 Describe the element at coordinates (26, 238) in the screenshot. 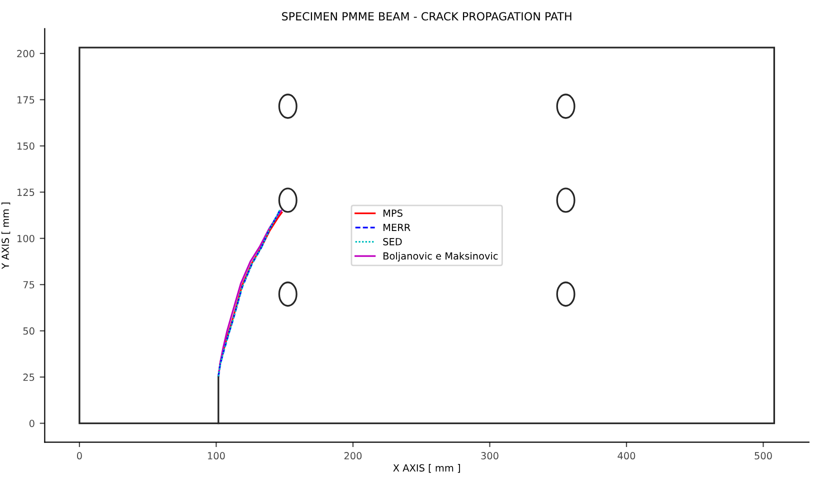

I see `y-tick-label: 100` at that location.